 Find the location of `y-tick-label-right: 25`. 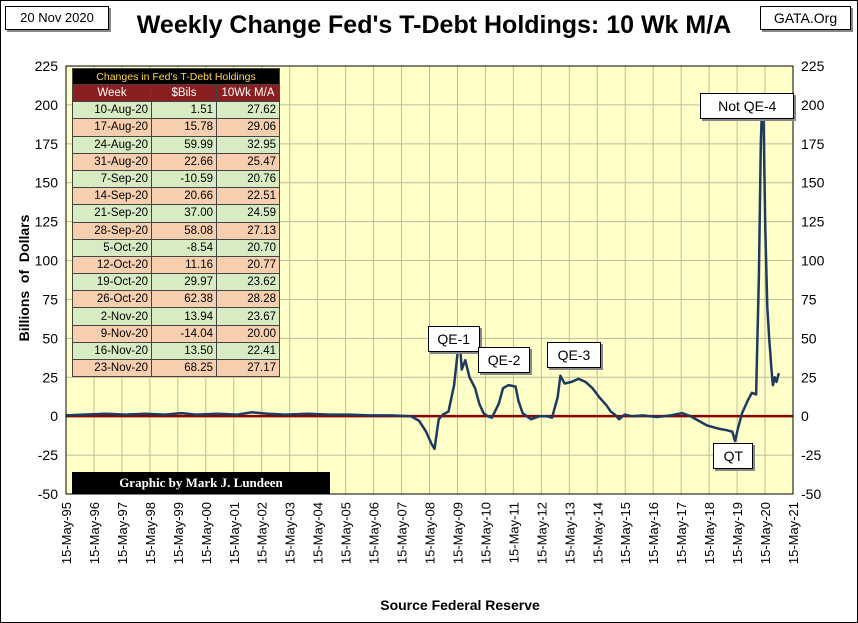

y-tick-label-right: 25 is located at coordinates (809, 377).